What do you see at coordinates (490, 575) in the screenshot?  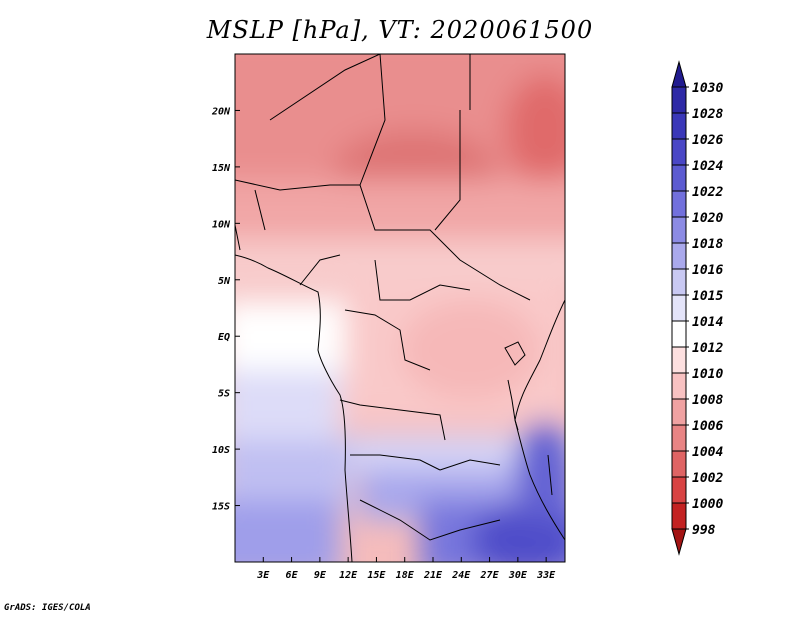 I see `x-tick-label: 27E` at bounding box center [490, 575].